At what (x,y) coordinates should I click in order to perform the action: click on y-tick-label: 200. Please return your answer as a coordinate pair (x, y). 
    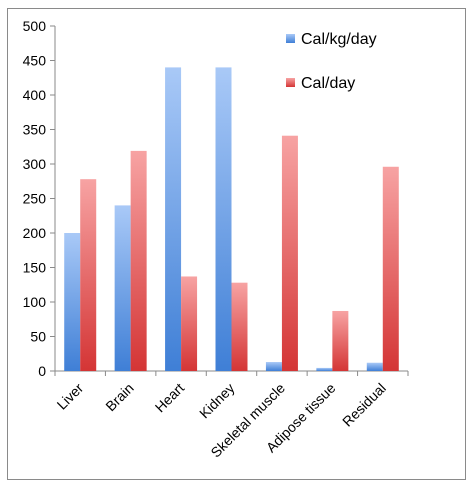
    Looking at the image, I should click on (35, 233).